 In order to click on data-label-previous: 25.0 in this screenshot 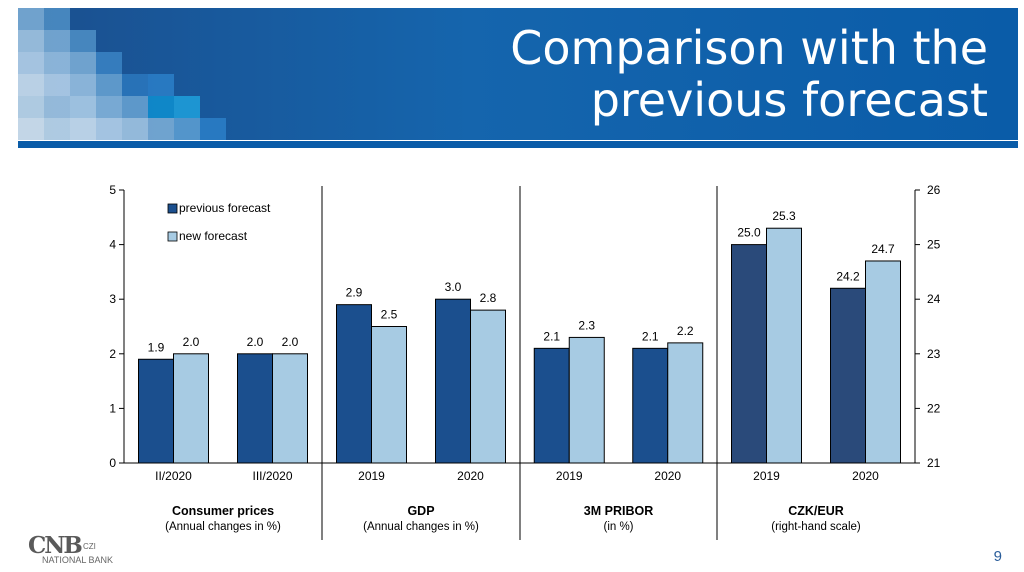, I will do `click(749, 233)`.